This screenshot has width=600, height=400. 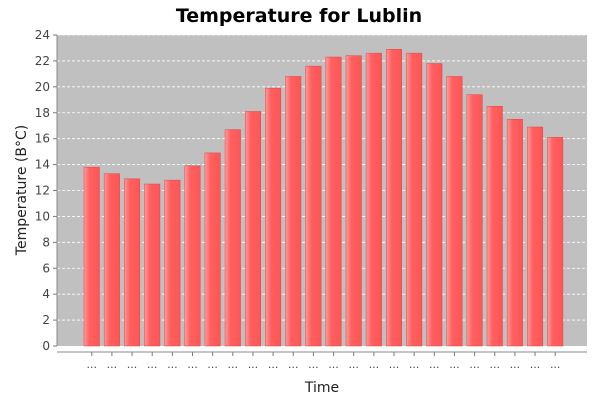 I want to click on y-tick-label: 18, so click(x=42, y=113).